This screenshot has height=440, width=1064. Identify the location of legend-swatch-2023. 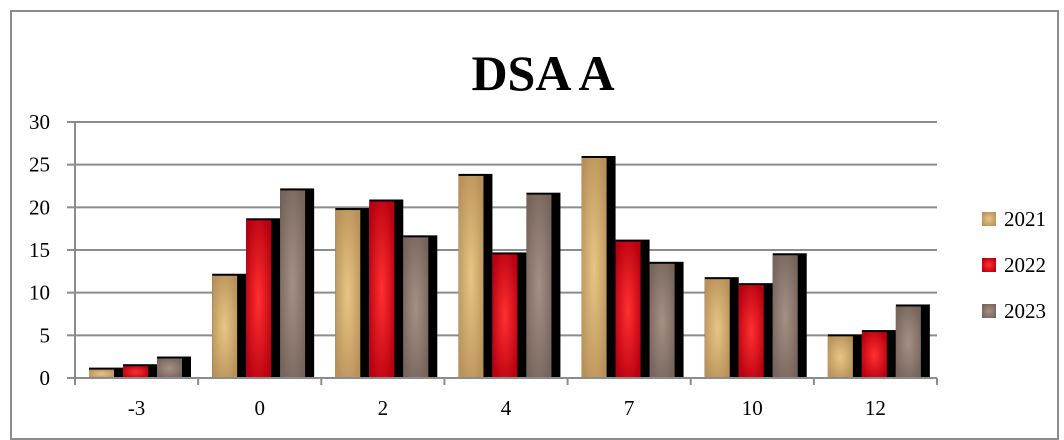
(989, 311).